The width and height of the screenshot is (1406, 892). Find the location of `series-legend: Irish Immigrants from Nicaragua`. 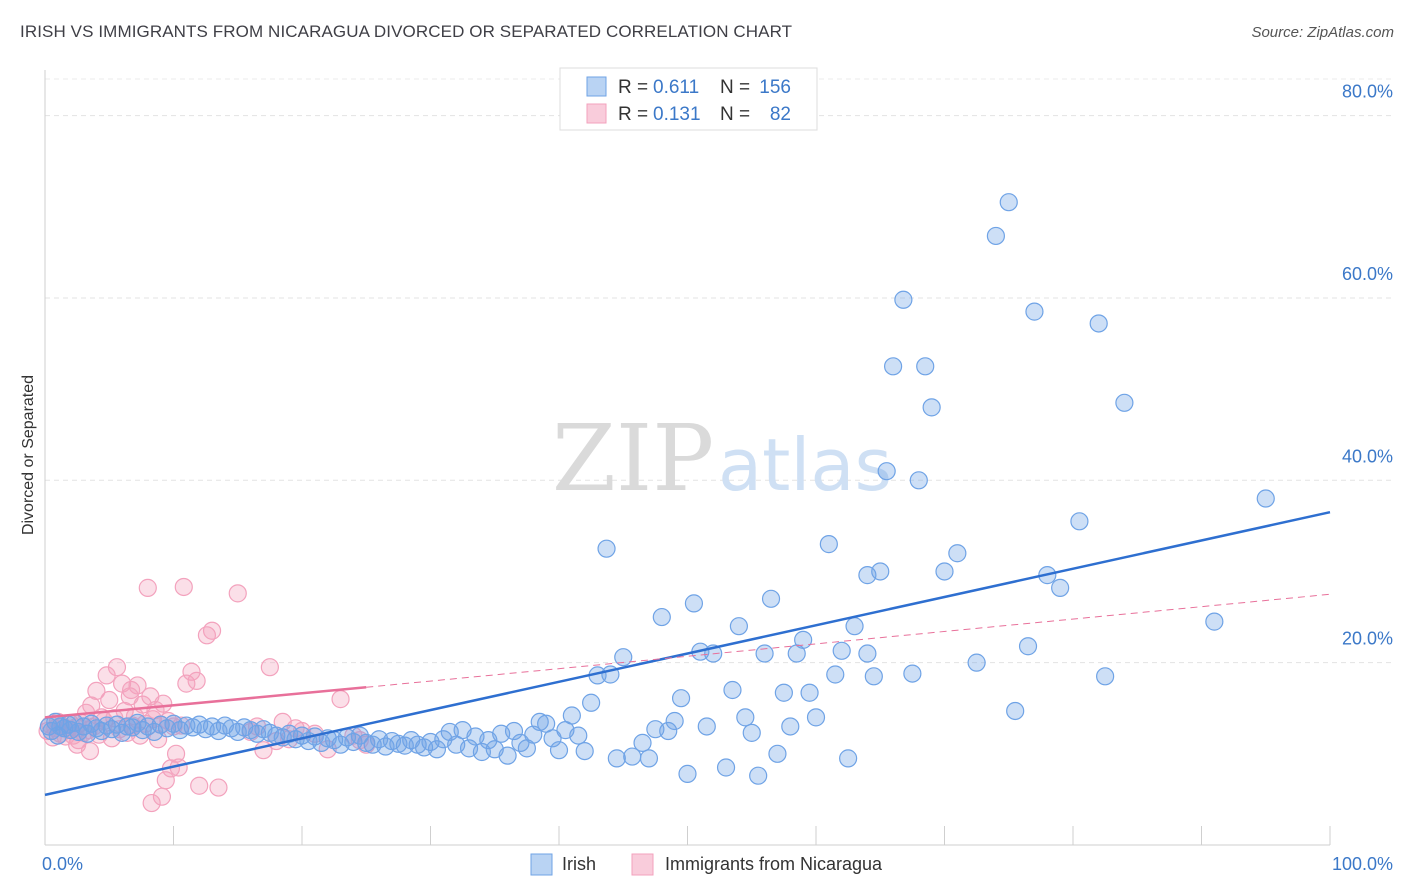

series-legend: Irish Immigrants from Nicaragua is located at coordinates (706, 864).